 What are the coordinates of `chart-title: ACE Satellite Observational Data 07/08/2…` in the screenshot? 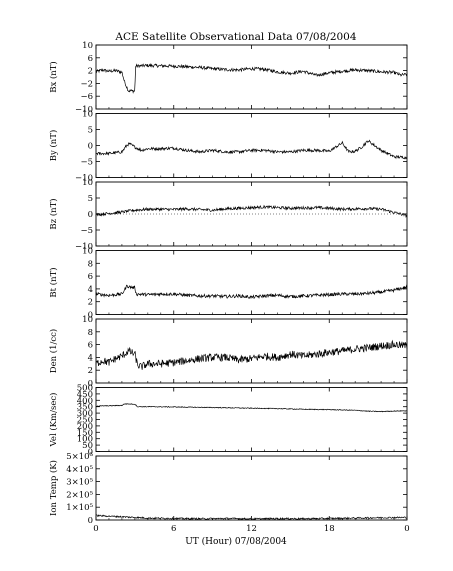 It's located at (235, 37).